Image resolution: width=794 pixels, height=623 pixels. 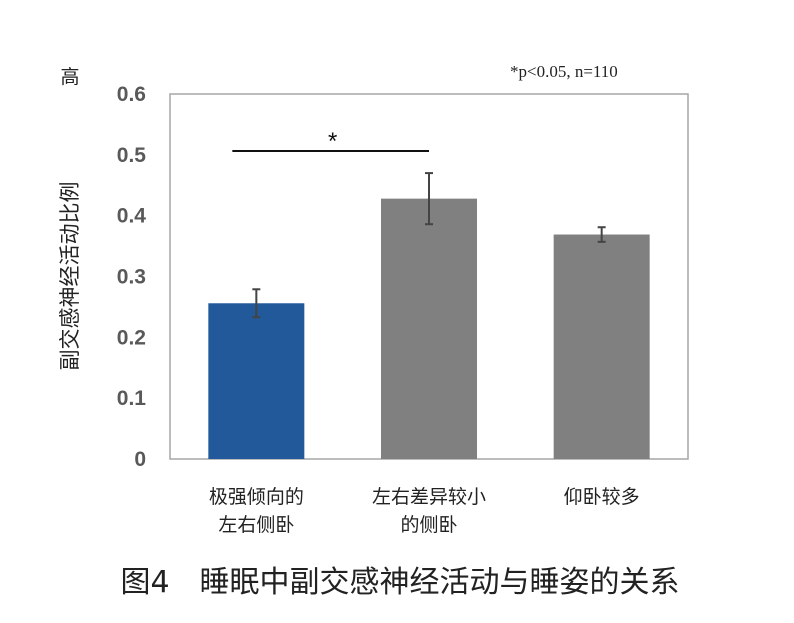 What do you see at coordinates (602, 497) in the screenshot?
I see `x-tick-label: 仰卧较多` at bounding box center [602, 497].